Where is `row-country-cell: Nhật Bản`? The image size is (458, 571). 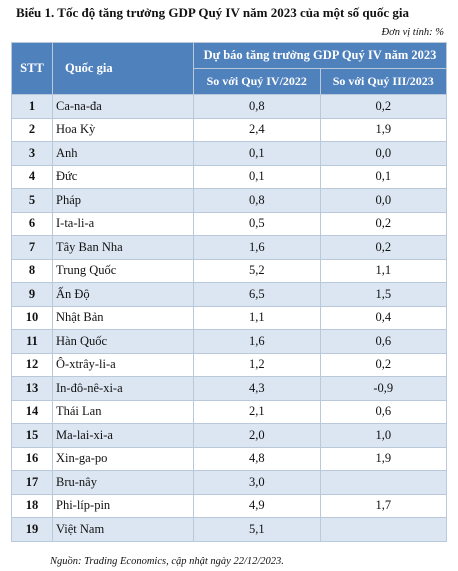 row-country-cell: Nhật Bản is located at coordinates (123, 317).